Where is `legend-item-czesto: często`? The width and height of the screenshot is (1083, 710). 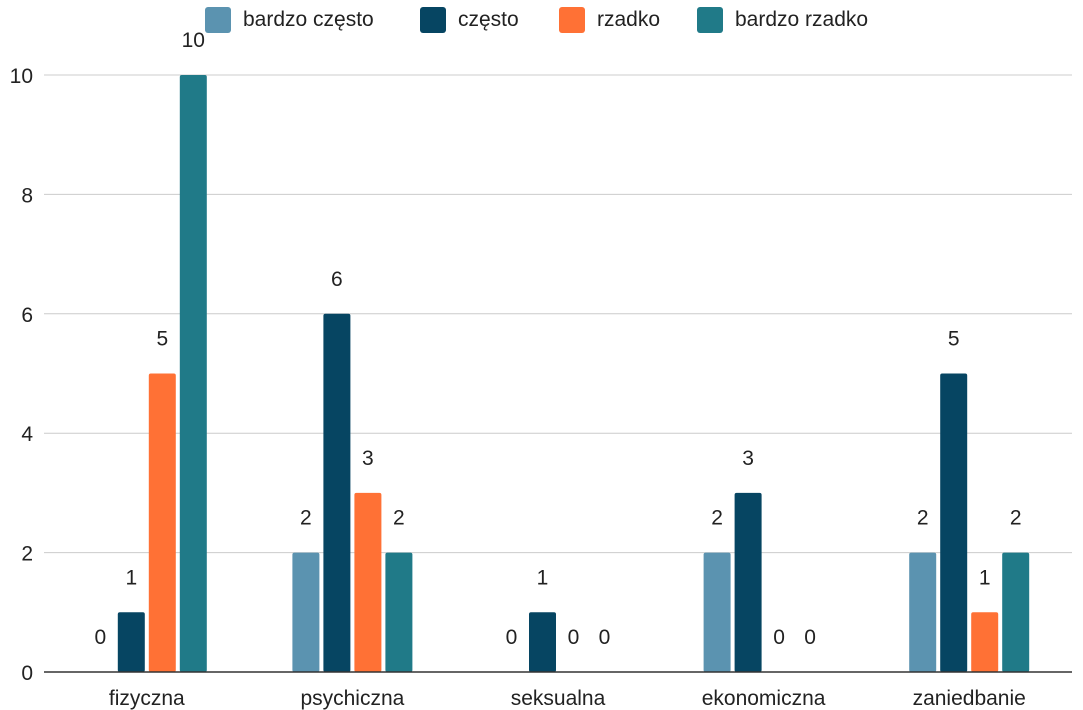
legend-item-czesto: często is located at coordinates (469, 20).